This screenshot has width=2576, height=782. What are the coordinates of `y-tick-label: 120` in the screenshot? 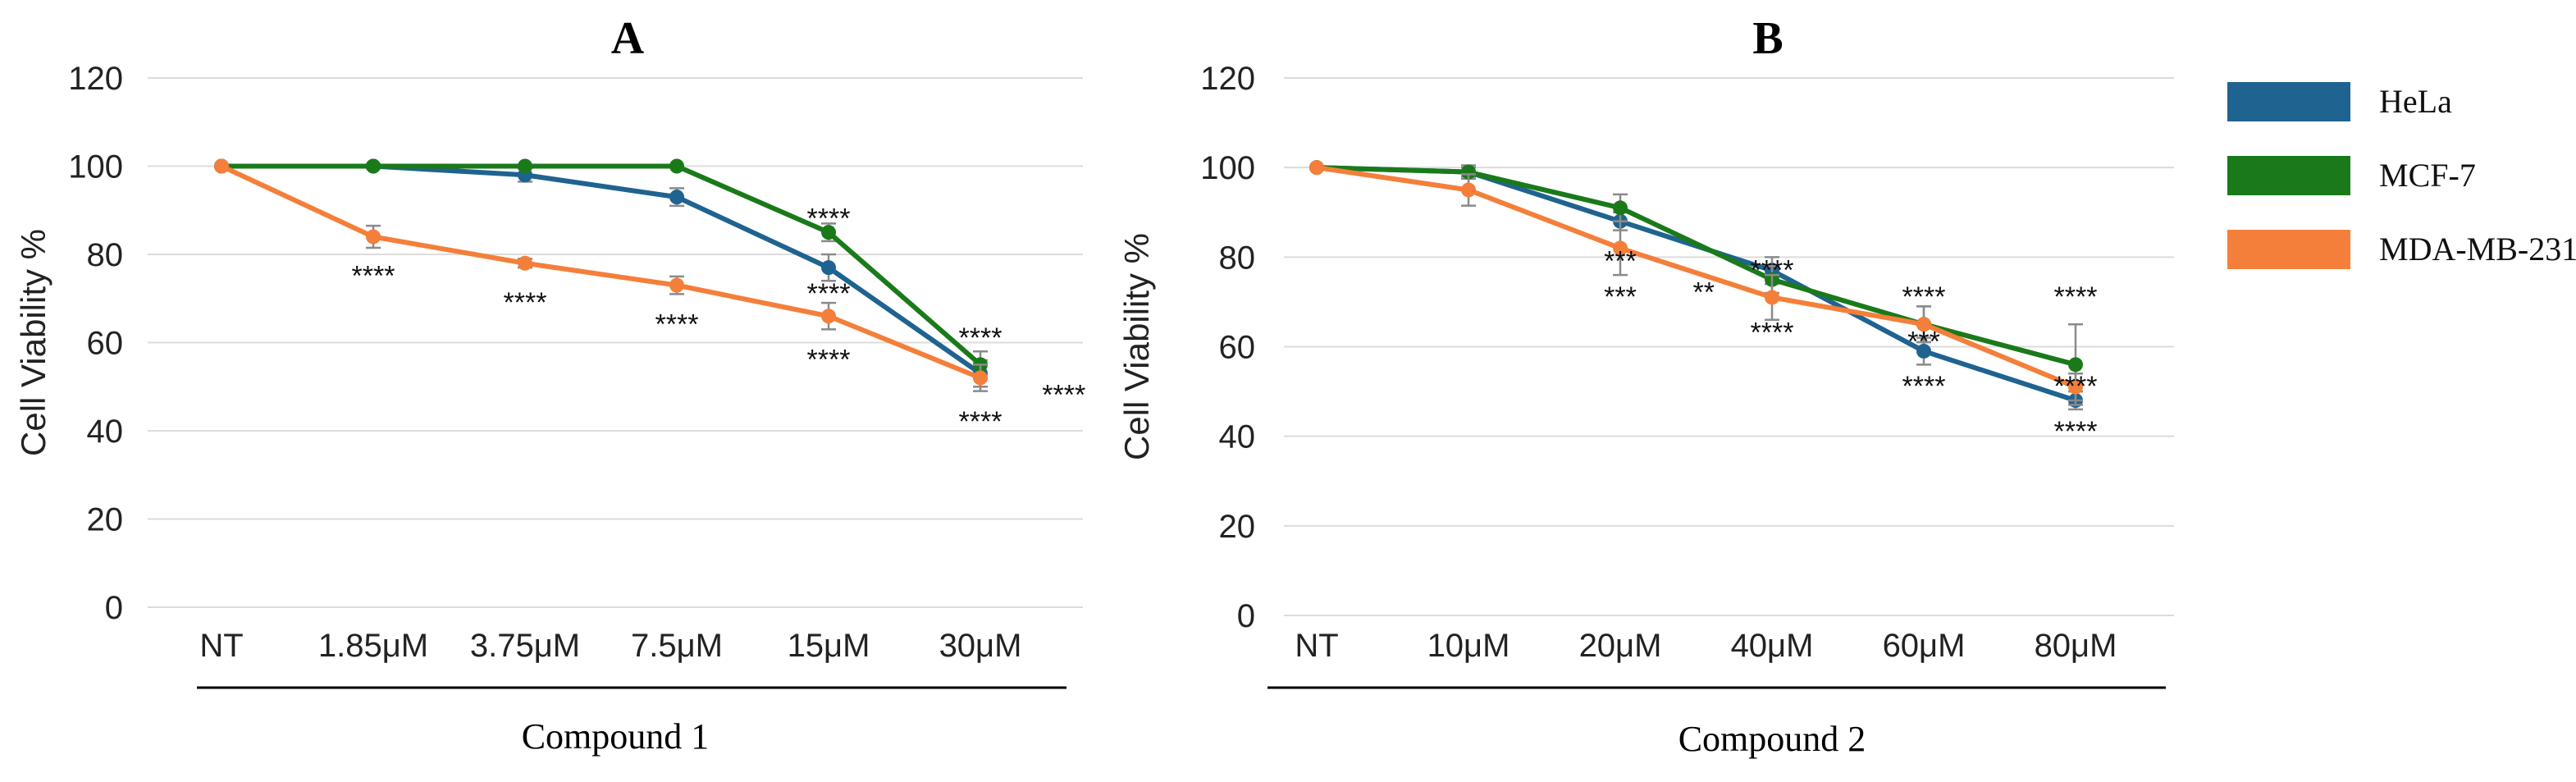 It's located at (1227, 79).